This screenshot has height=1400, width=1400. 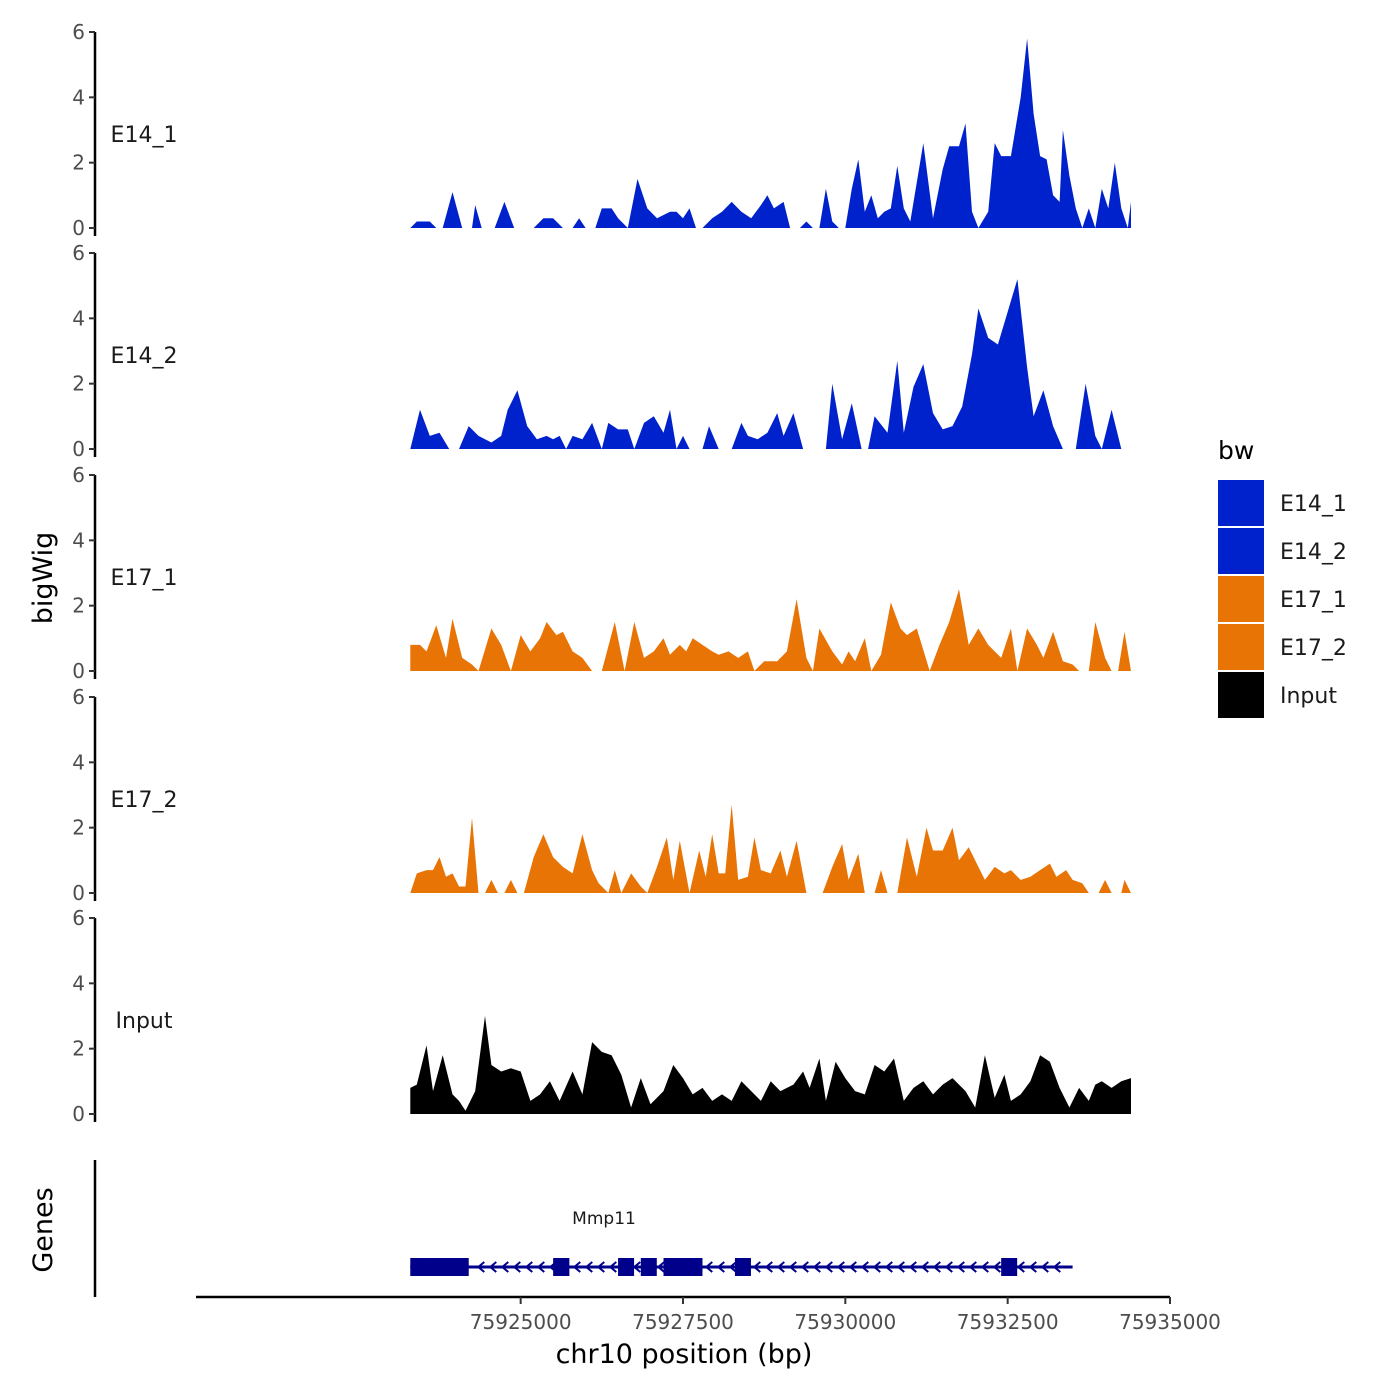 I want to click on track-E14_2: 0 2 4 6 E14_2, so click(x=601, y=351).